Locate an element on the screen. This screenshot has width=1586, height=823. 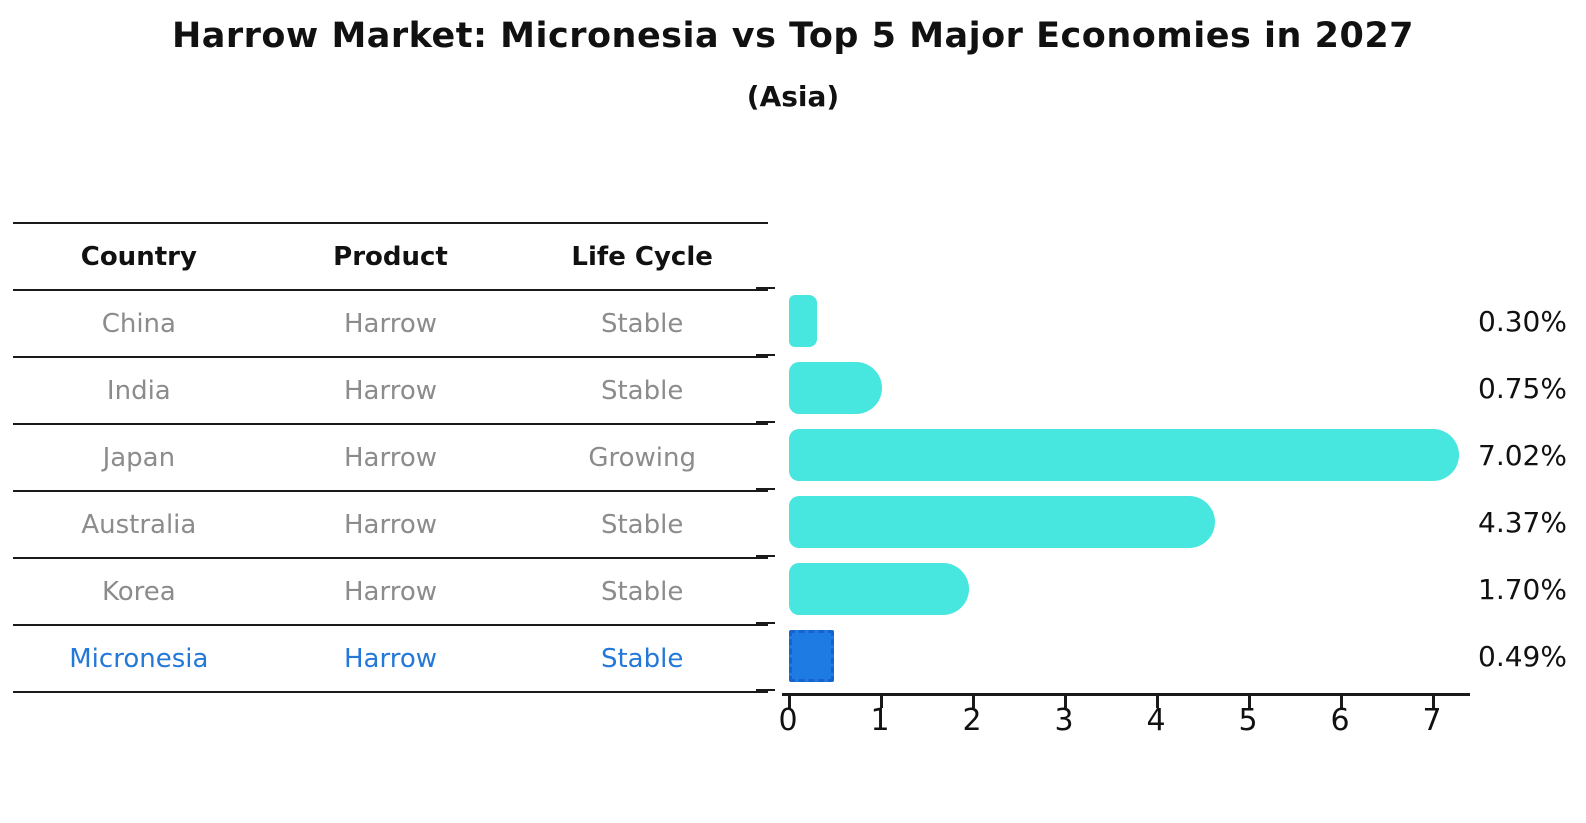
value-label-china: 0.30% is located at coordinates (1522, 321).